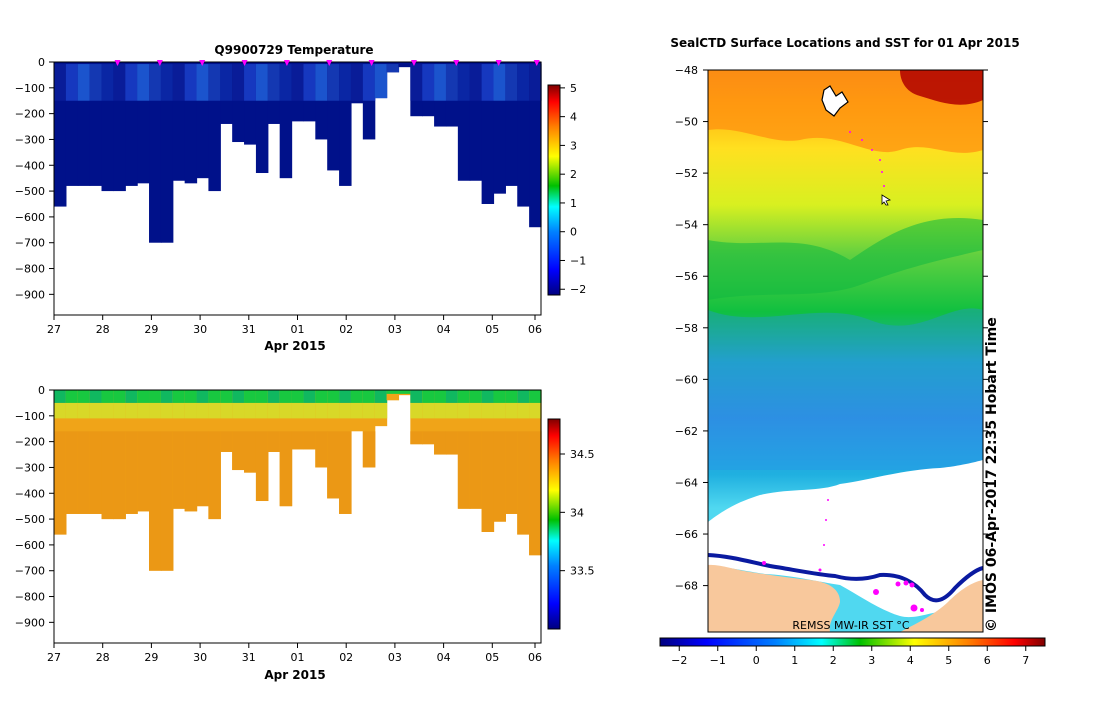 This screenshot has width=1099, height=704. I want to click on lat-tick-label: −48, so click(686, 70).